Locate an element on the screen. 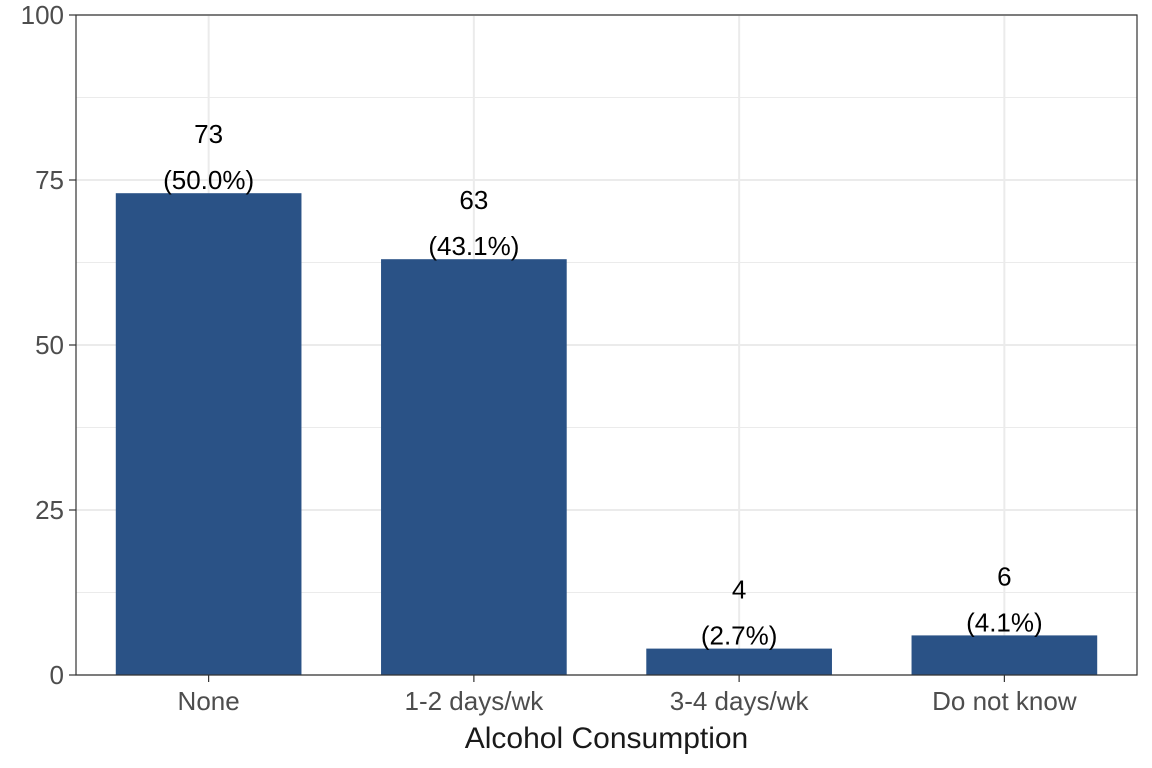 Image resolution: width=1152 pixels, height=768 pixels. x-tick-label: 3-4 days/wk is located at coordinates (740, 701).